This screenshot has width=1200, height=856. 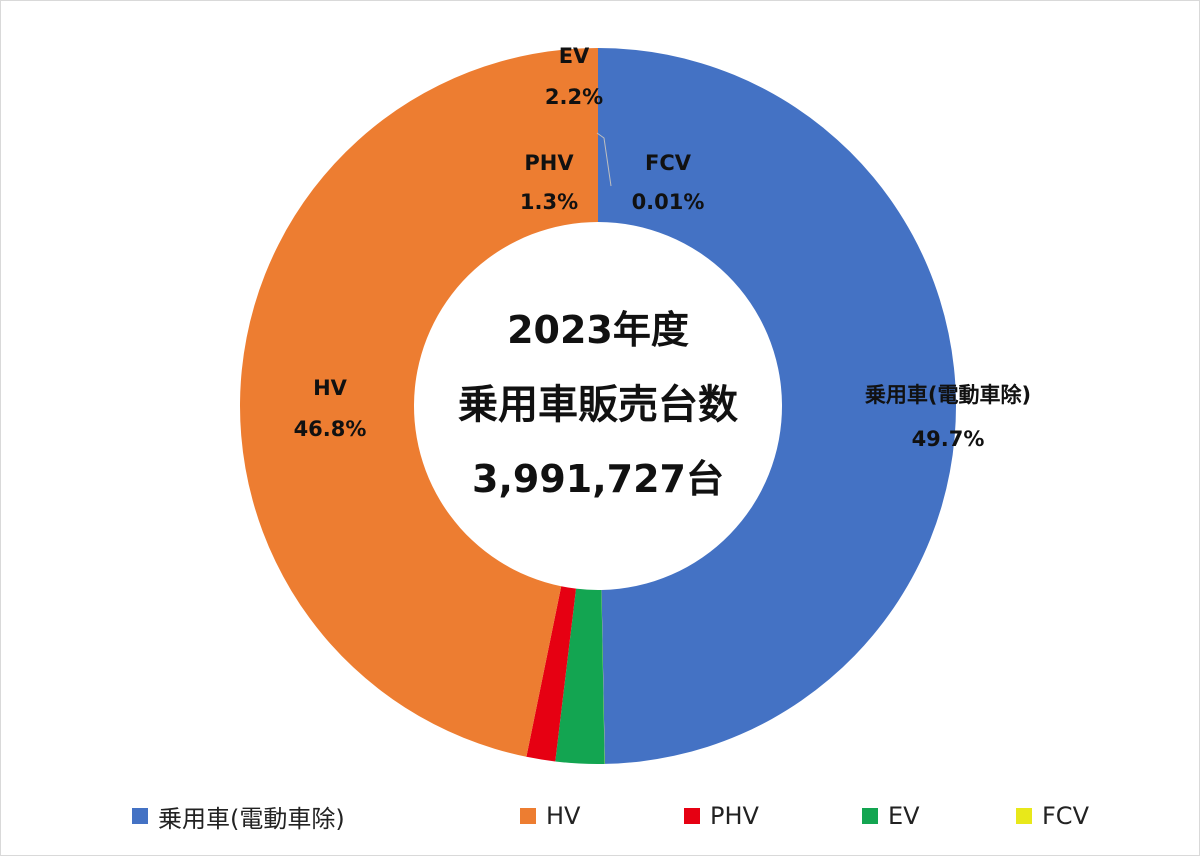 I want to click on center-title-year: 2023年度, so click(x=598, y=330).